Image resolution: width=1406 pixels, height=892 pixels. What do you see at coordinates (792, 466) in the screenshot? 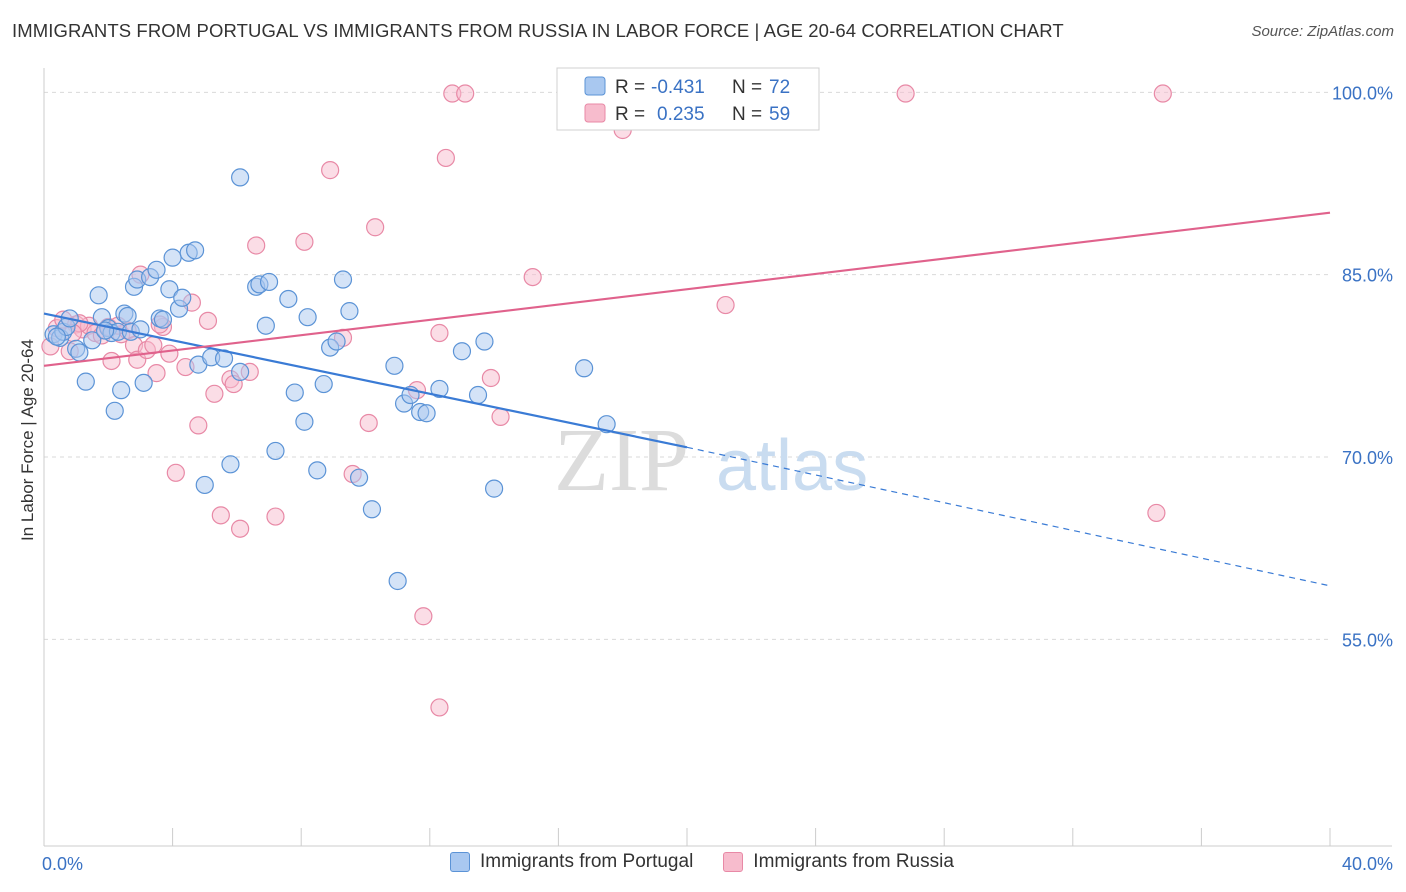
I see `watermark-atlas: atlas` at bounding box center [792, 466].